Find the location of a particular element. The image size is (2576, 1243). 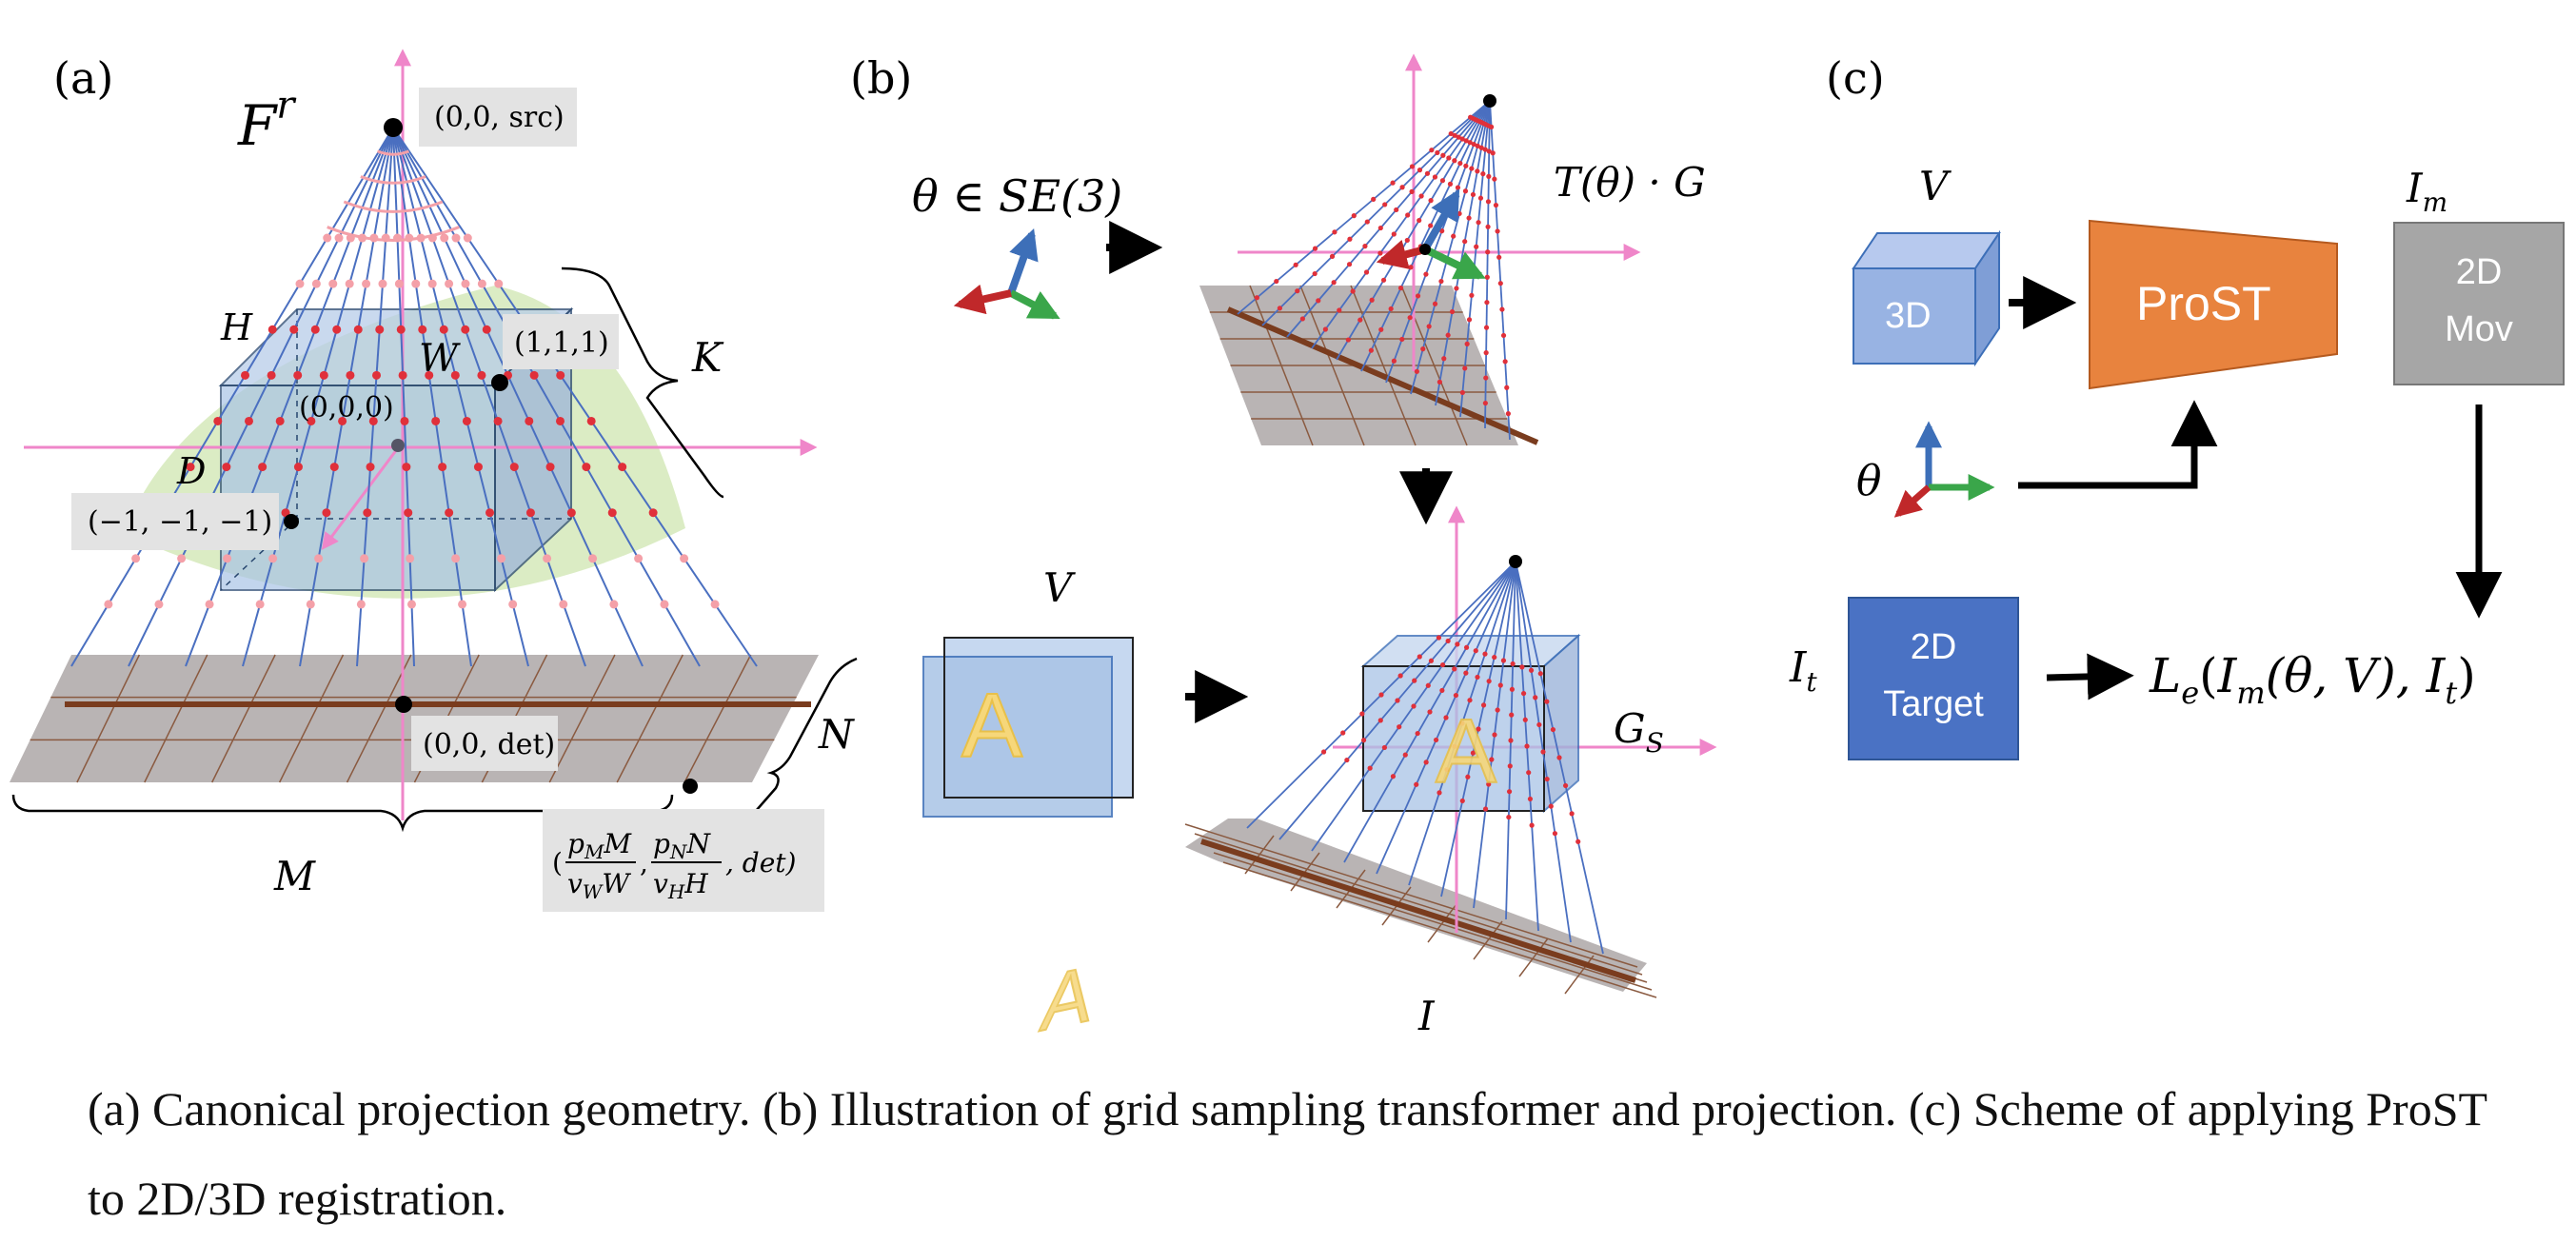

arrow-theta-to-prost is located at coordinates (2118, 445).